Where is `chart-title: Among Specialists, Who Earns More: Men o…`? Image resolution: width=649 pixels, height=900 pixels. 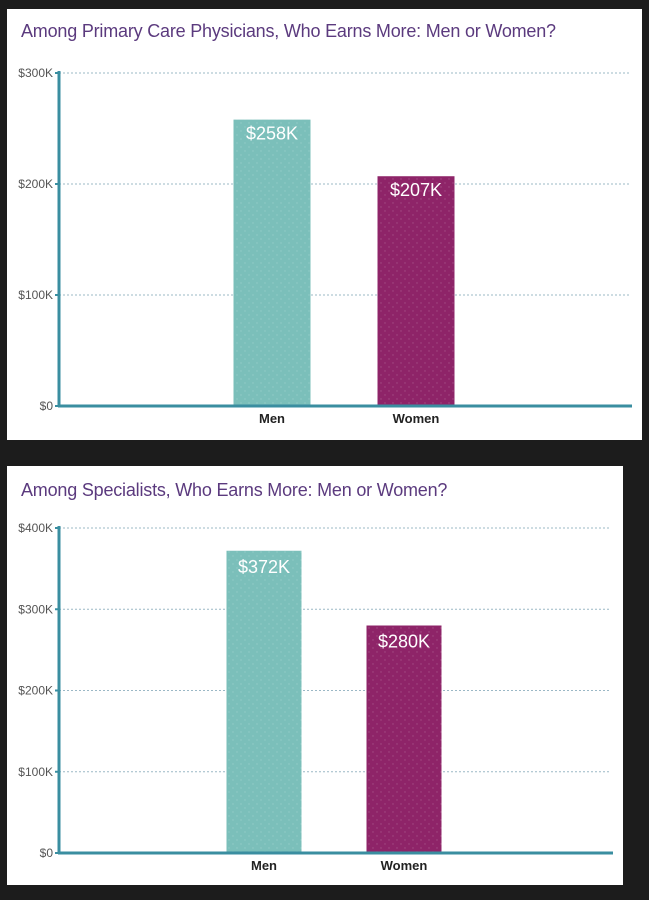
chart-title: Among Specialists, Who Earns More: Men o… is located at coordinates (234, 490).